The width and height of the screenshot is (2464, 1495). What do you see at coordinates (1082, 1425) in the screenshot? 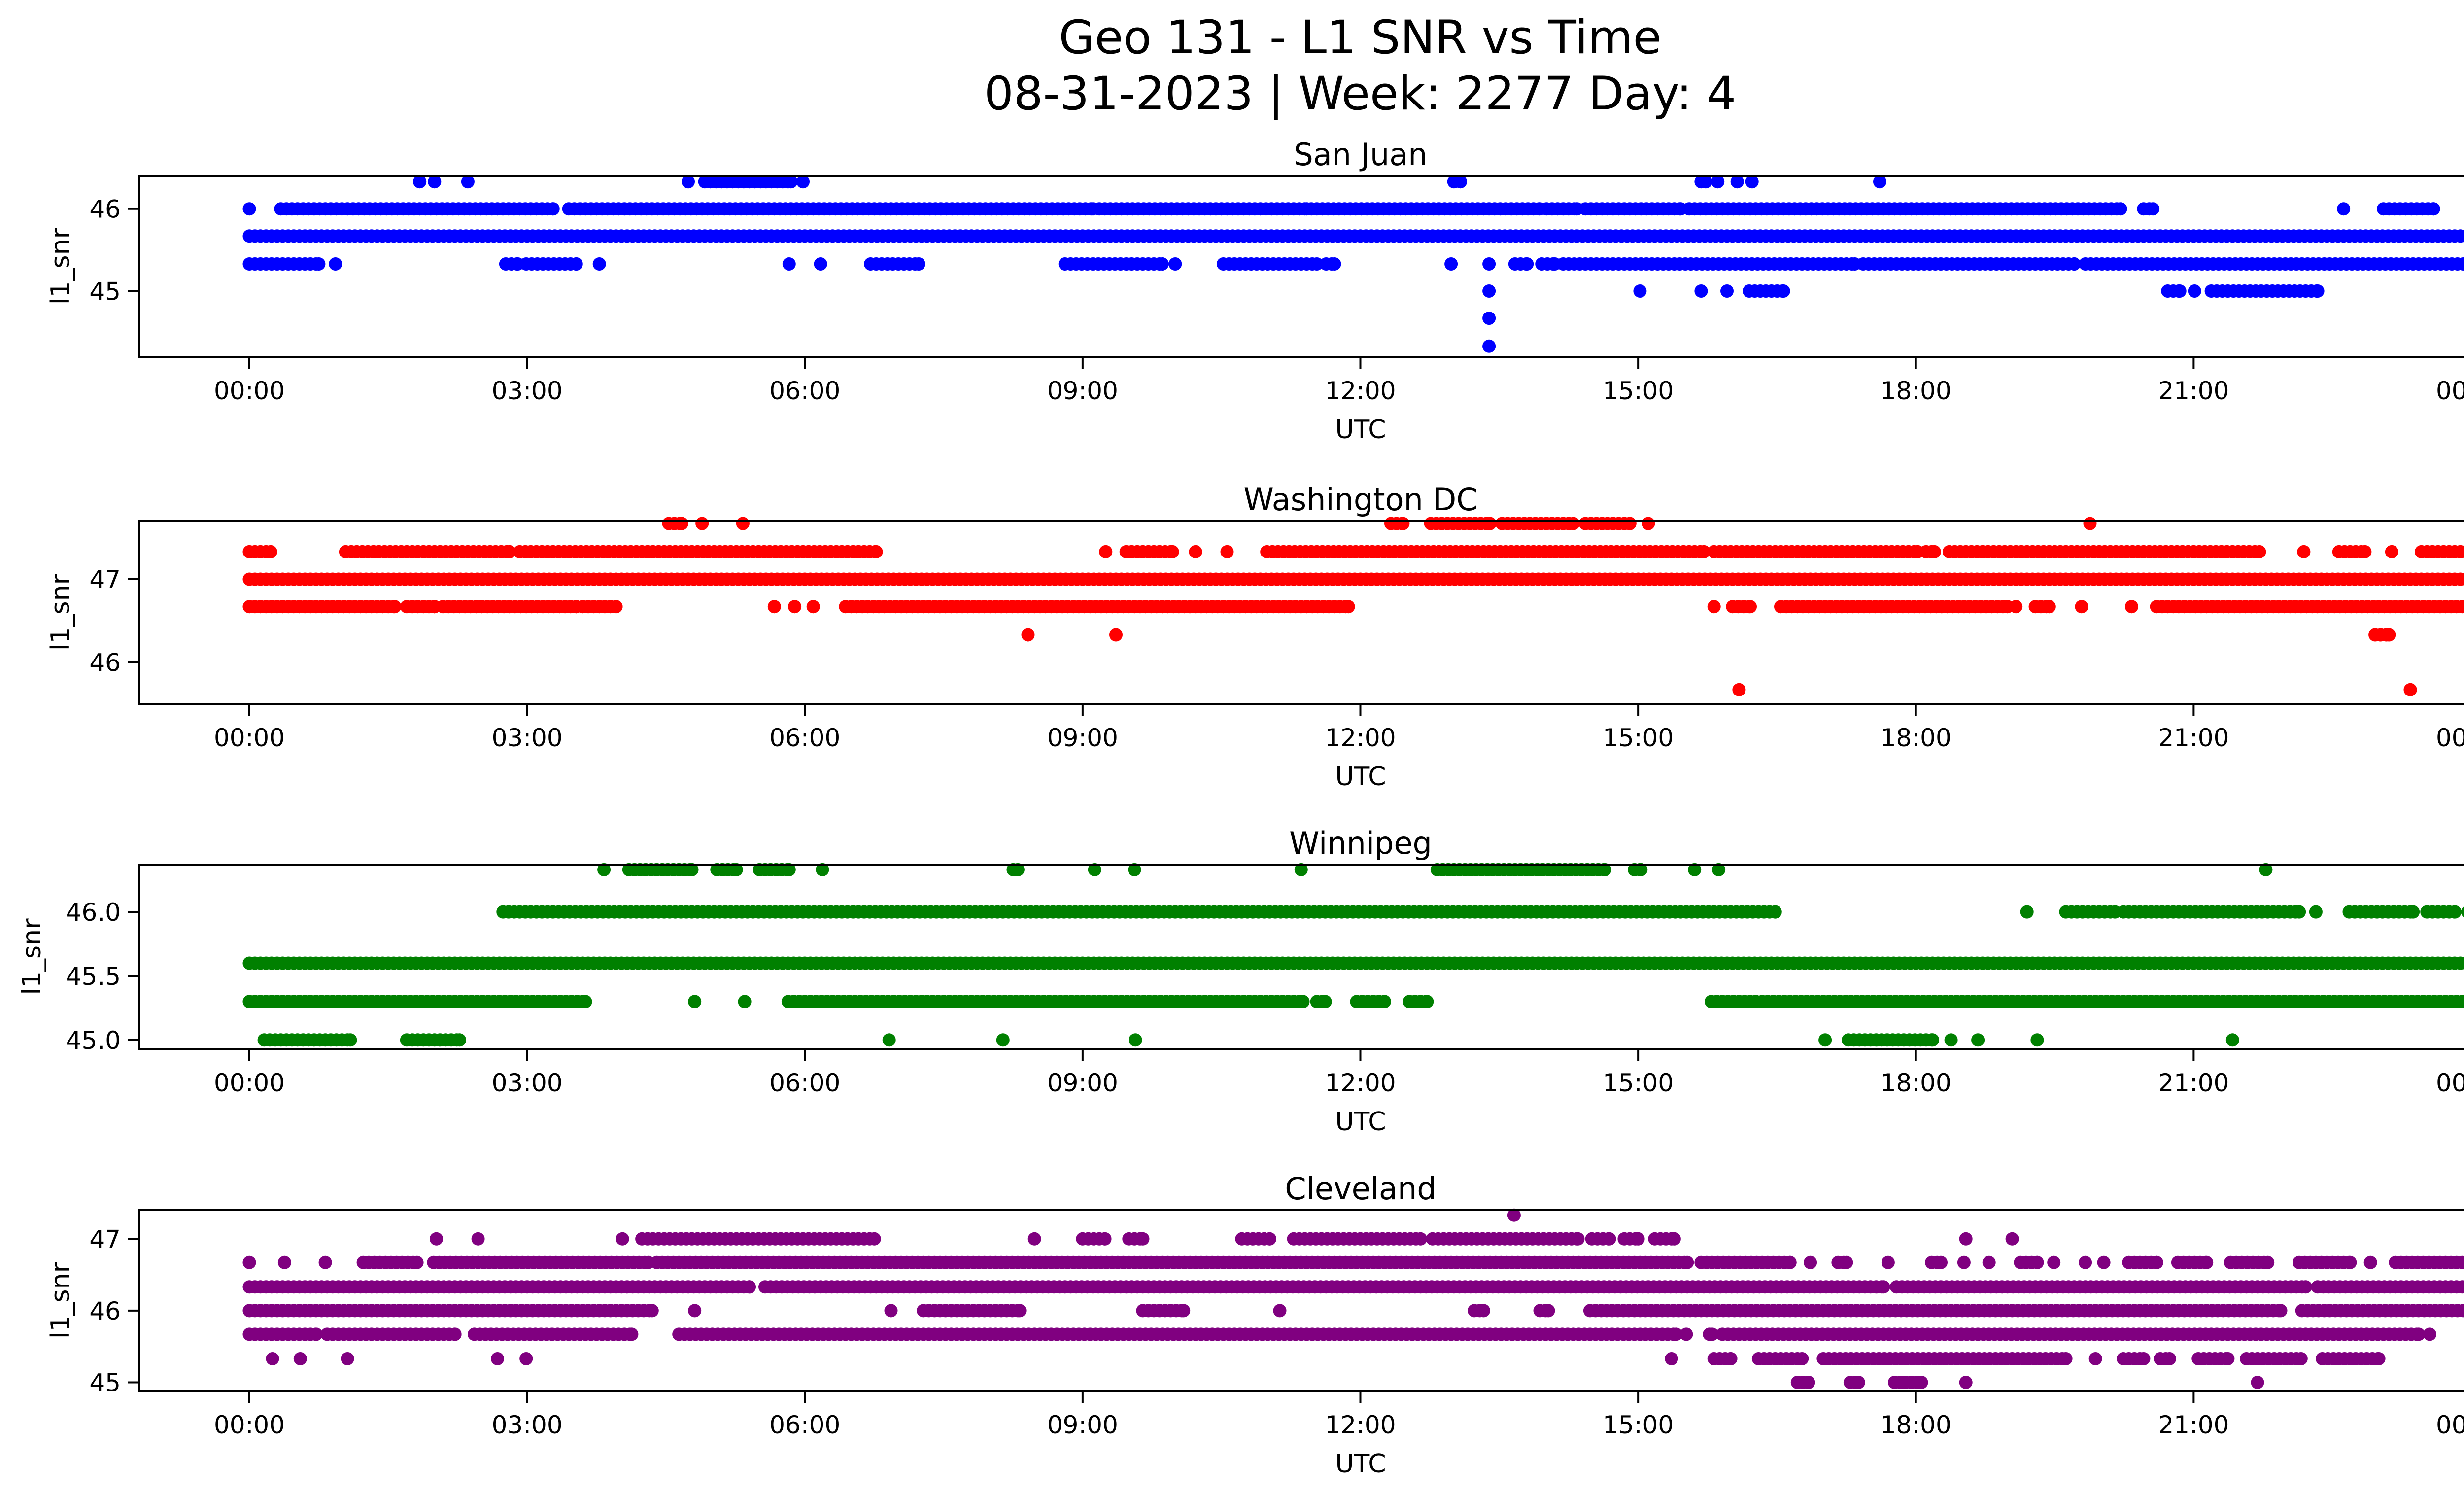
I see `x-tick-label: 09:00` at bounding box center [1082, 1425].